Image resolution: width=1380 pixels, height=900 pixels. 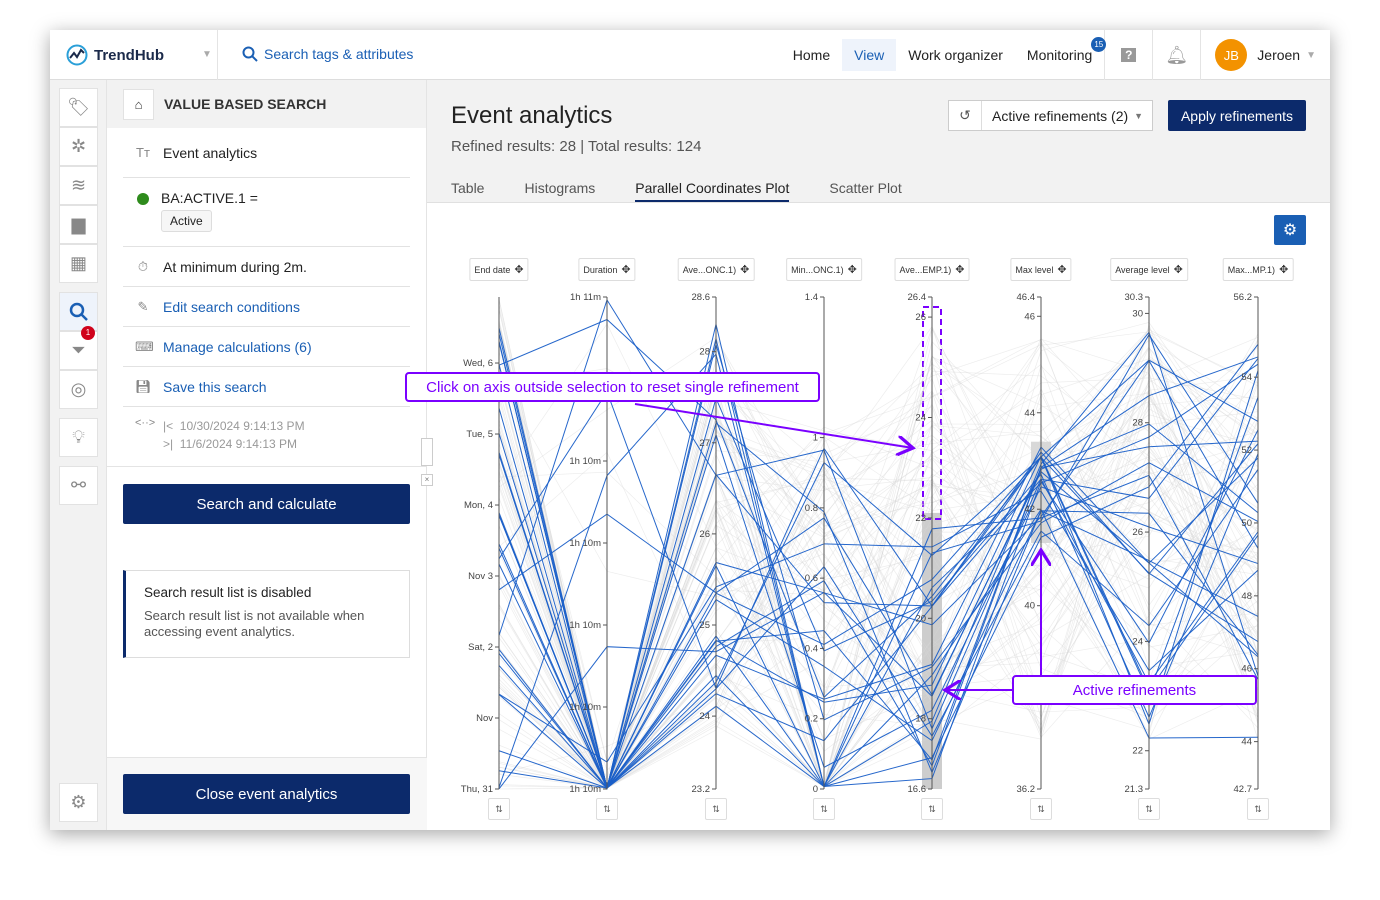 I want to click on status-dot-icon, so click(x=143, y=199).